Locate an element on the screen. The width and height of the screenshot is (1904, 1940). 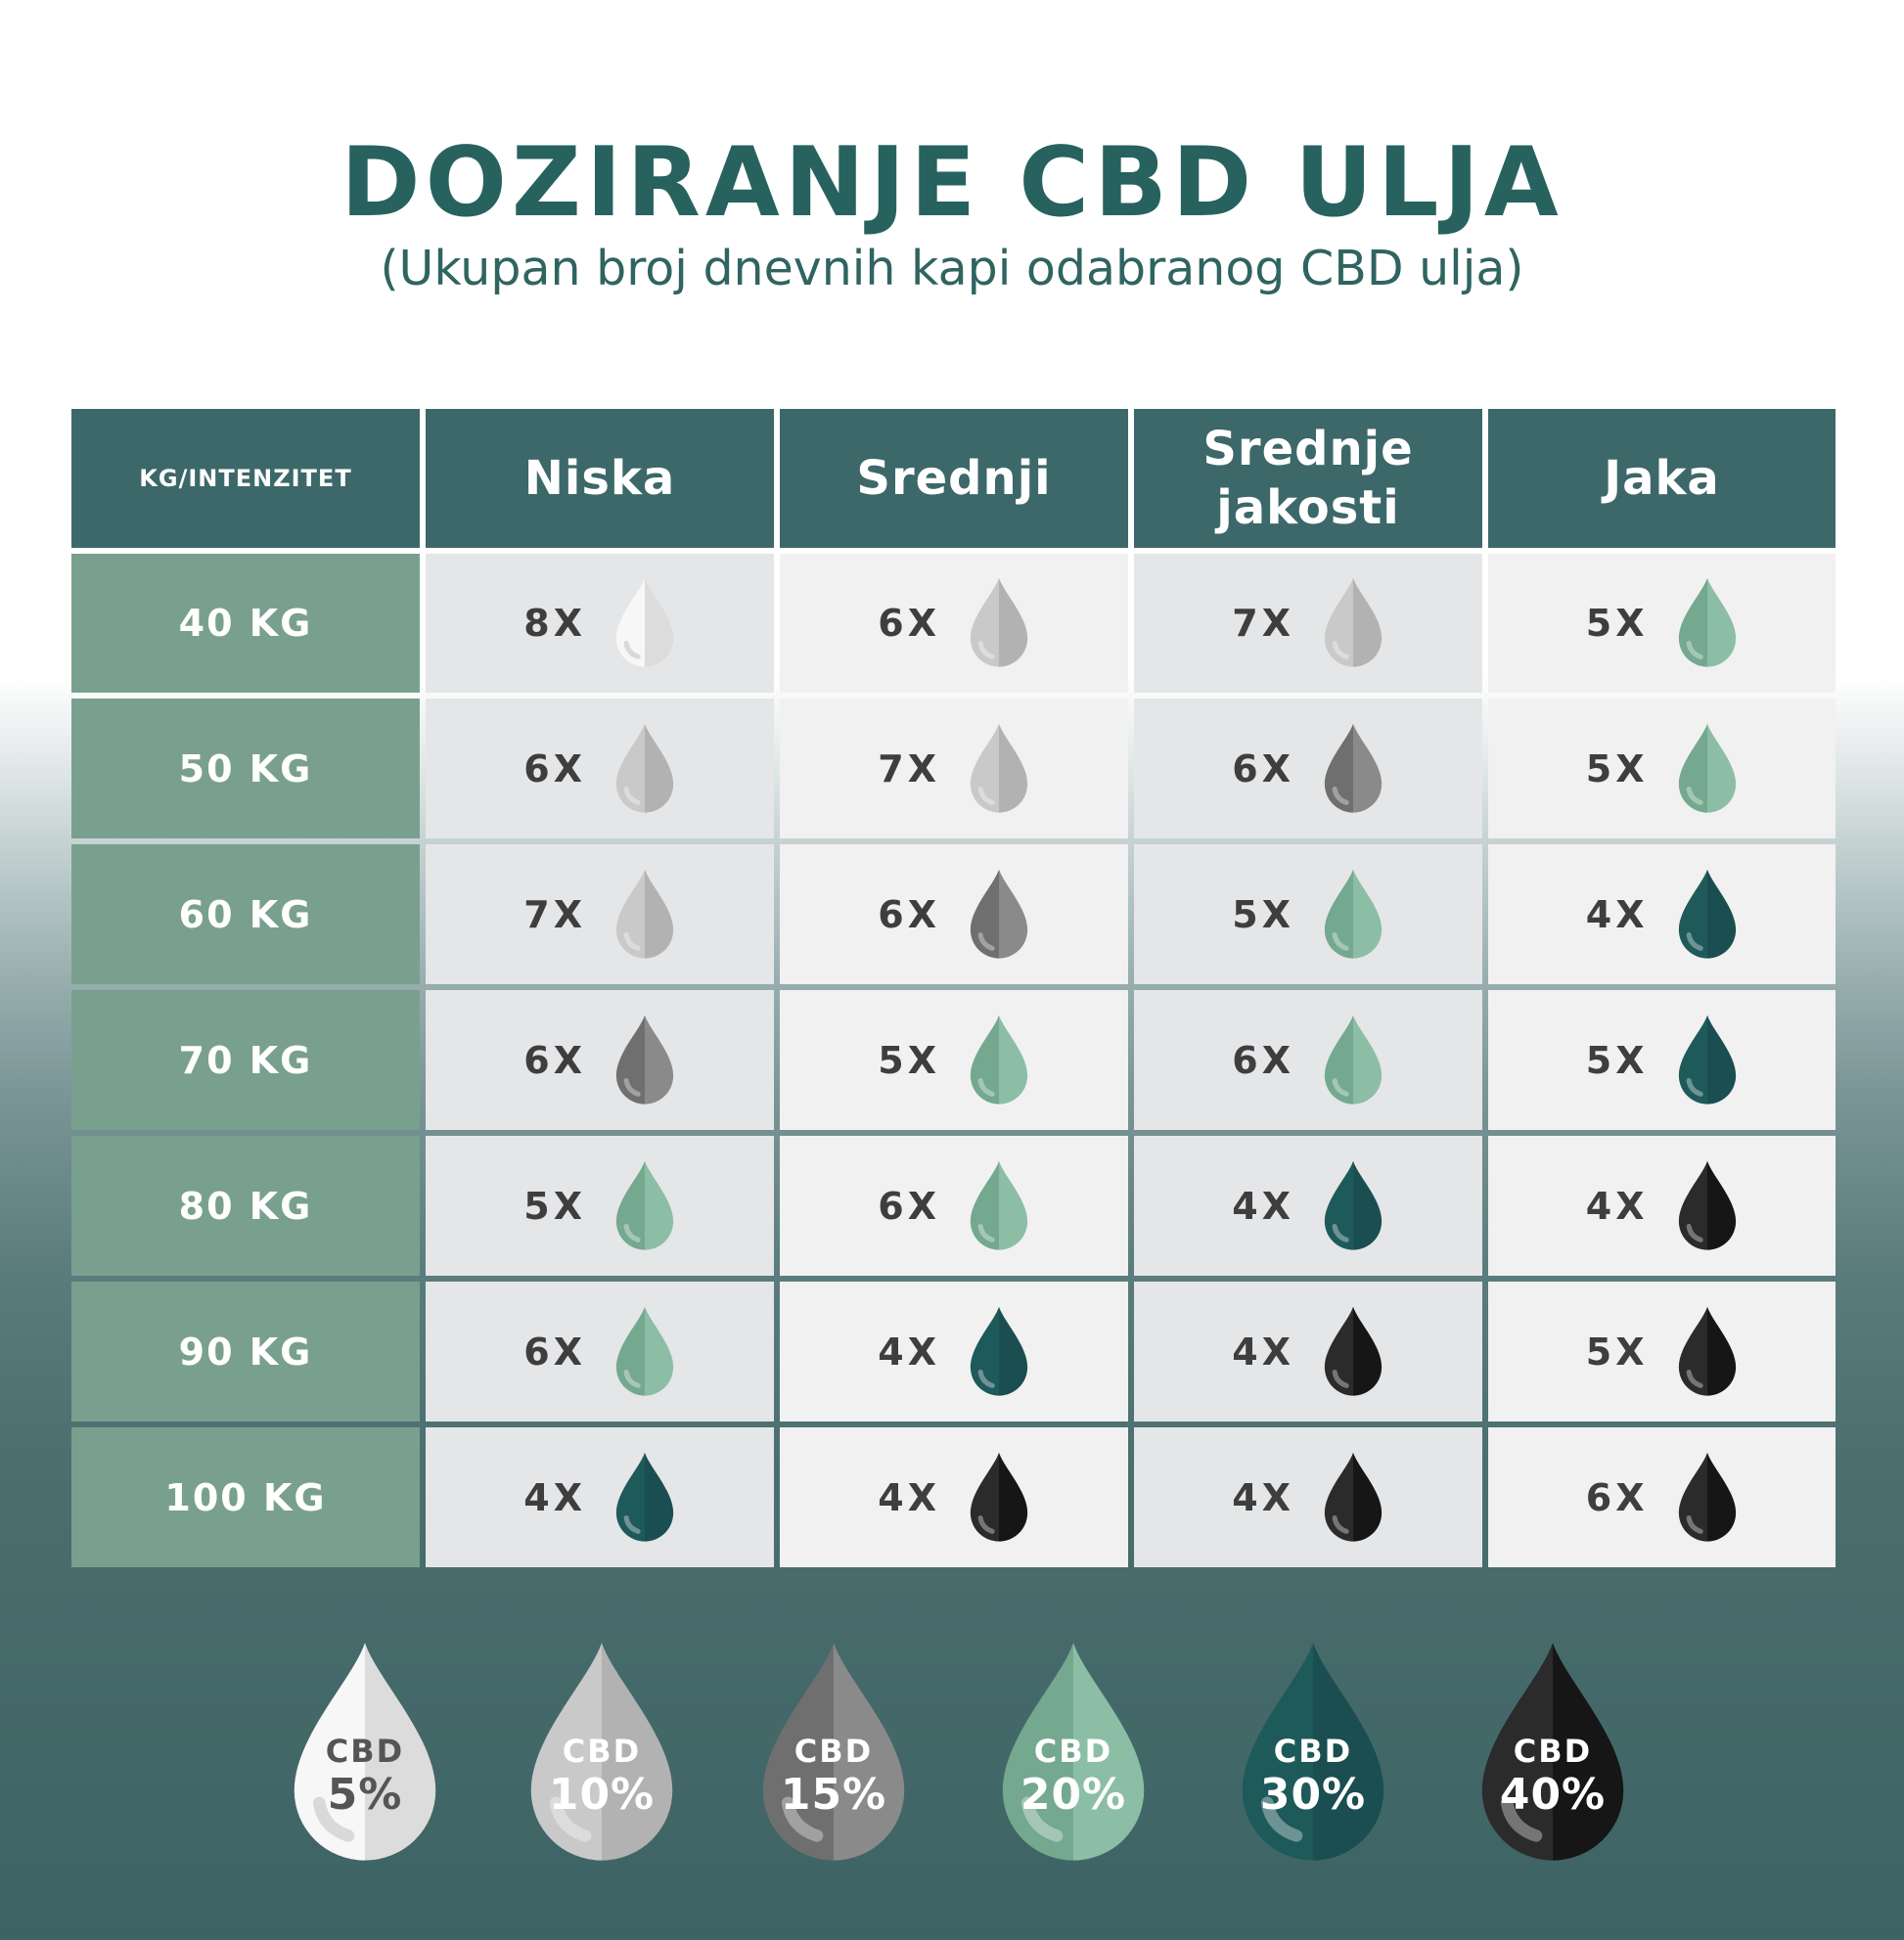
dose-value: 8X is located at coordinates (554, 623).